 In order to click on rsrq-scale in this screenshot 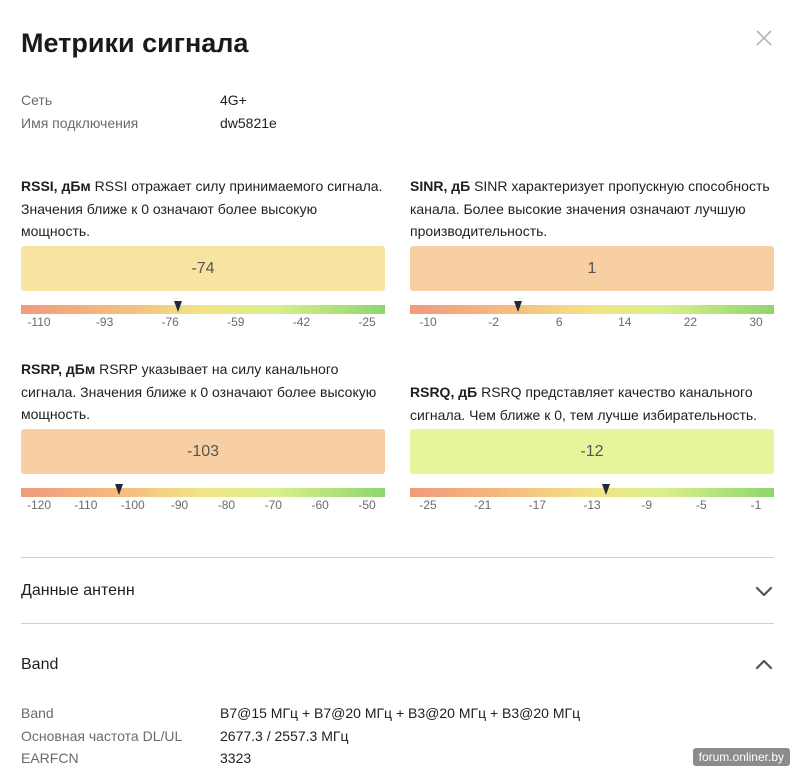, I will do `click(592, 492)`.